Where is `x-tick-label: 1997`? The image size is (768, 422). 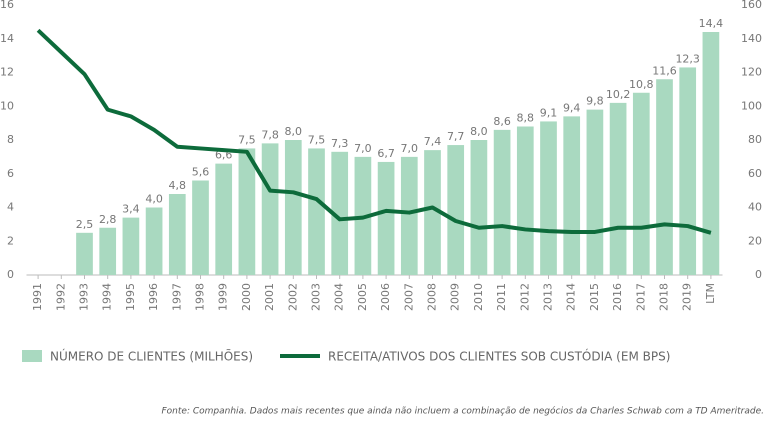 x-tick-label: 1997 is located at coordinates (176, 297).